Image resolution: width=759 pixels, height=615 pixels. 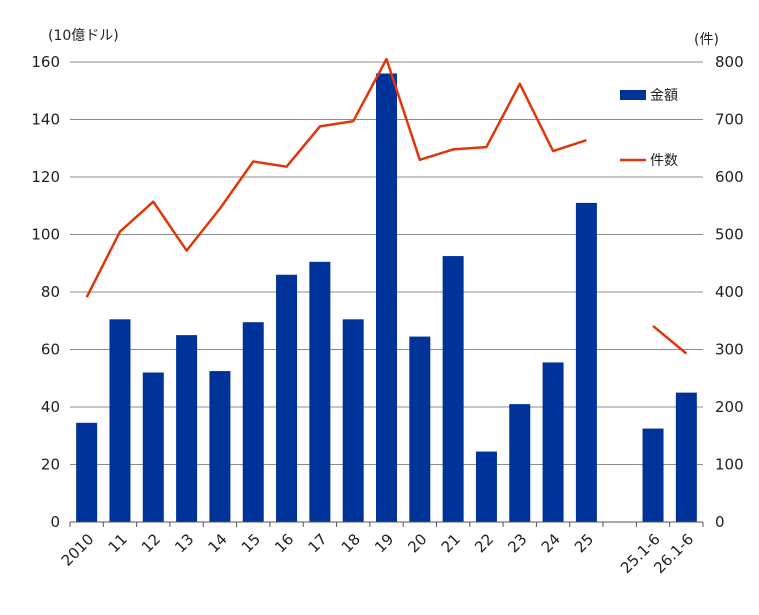 What do you see at coordinates (729, 177) in the screenshot?
I see `y-right-tick-label: 600` at bounding box center [729, 177].